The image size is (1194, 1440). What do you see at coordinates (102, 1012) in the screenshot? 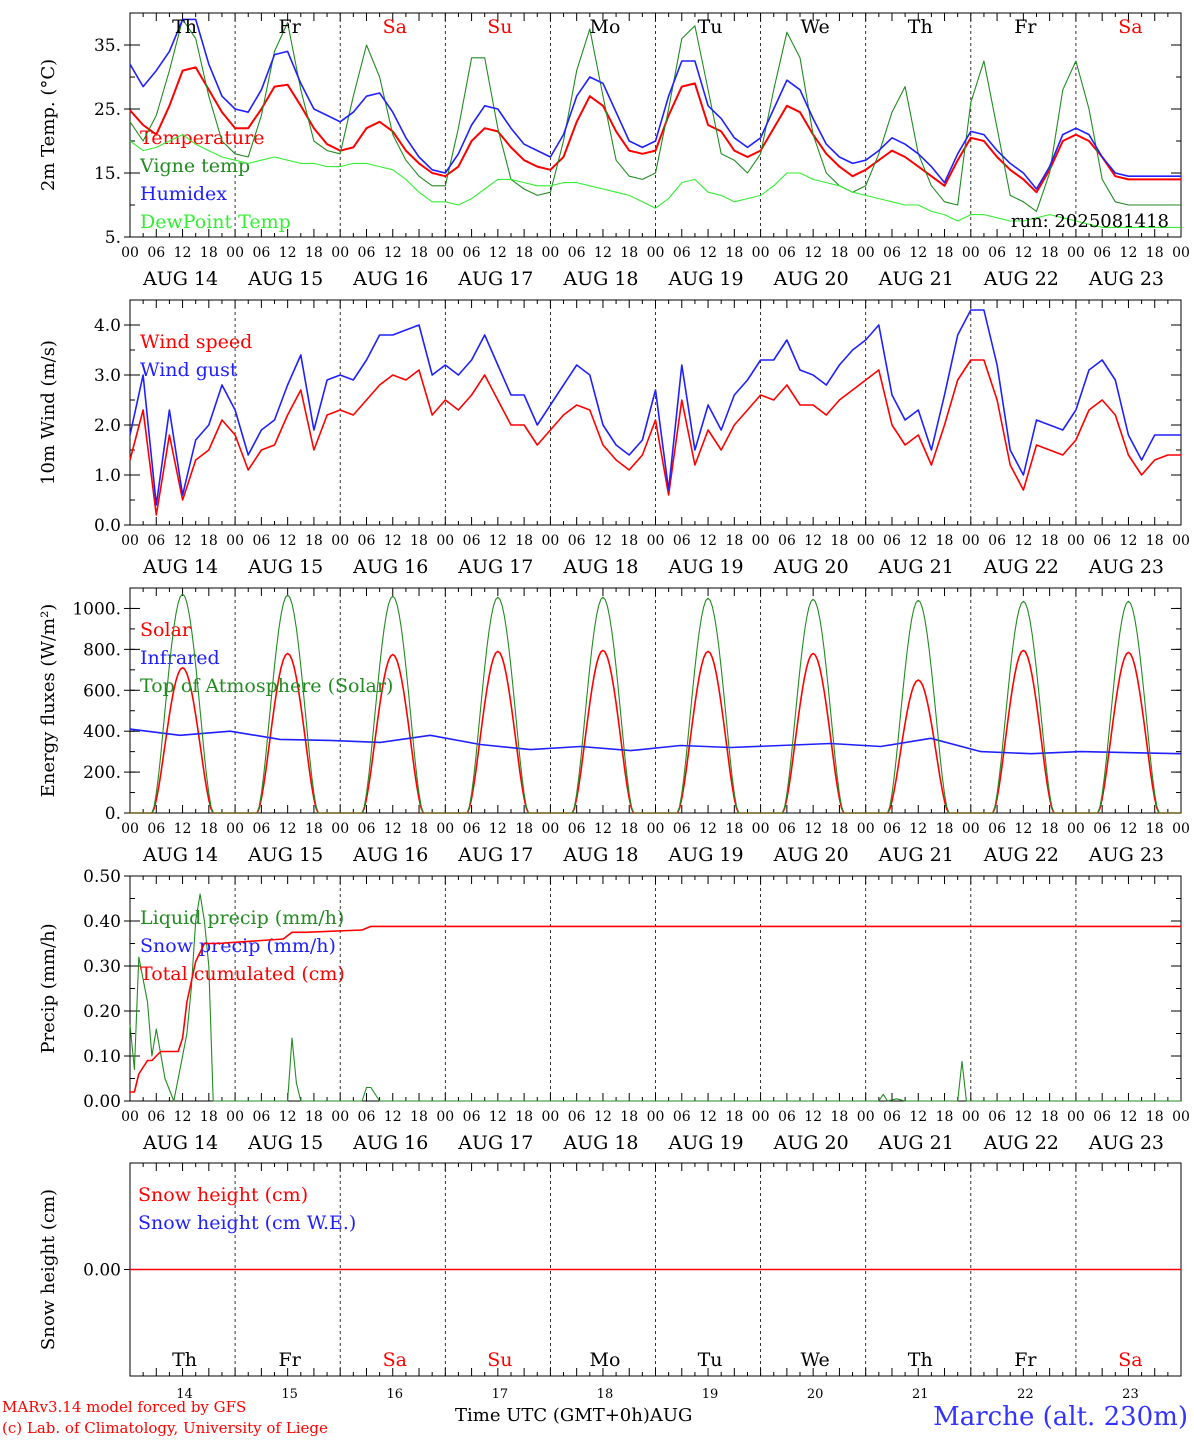
I see `y-tick-label: 0.20` at bounding box center [102, 1012].